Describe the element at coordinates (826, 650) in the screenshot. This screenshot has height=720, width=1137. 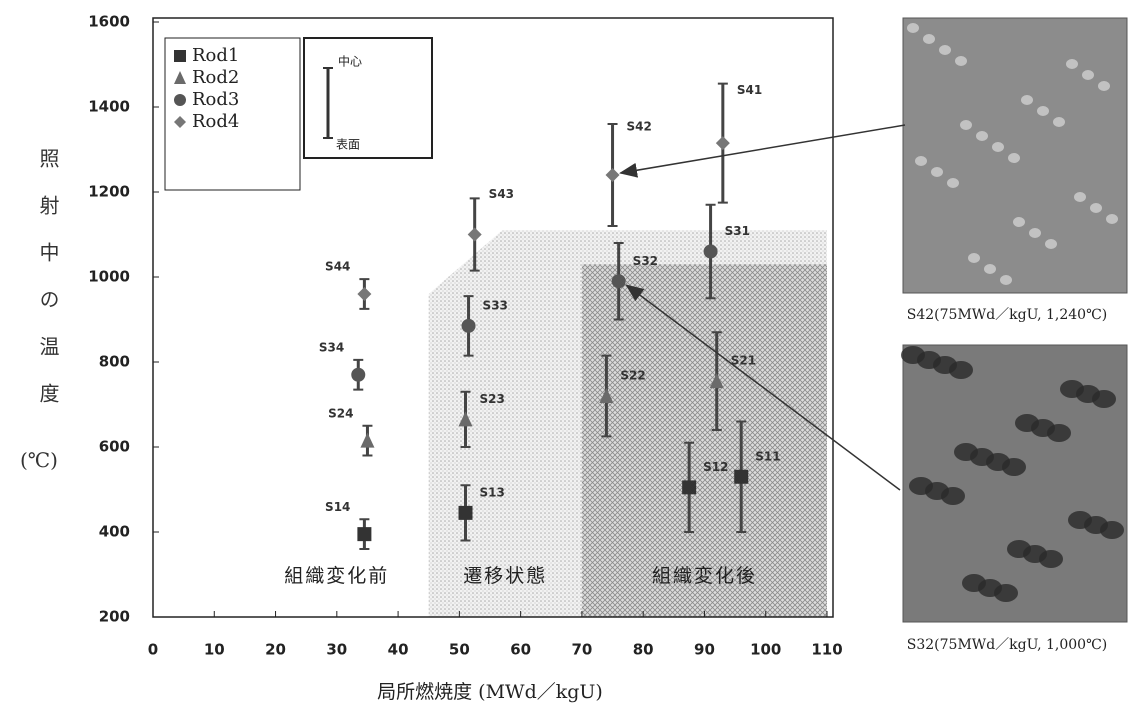
I see `x-tick-label: 110` at that location.